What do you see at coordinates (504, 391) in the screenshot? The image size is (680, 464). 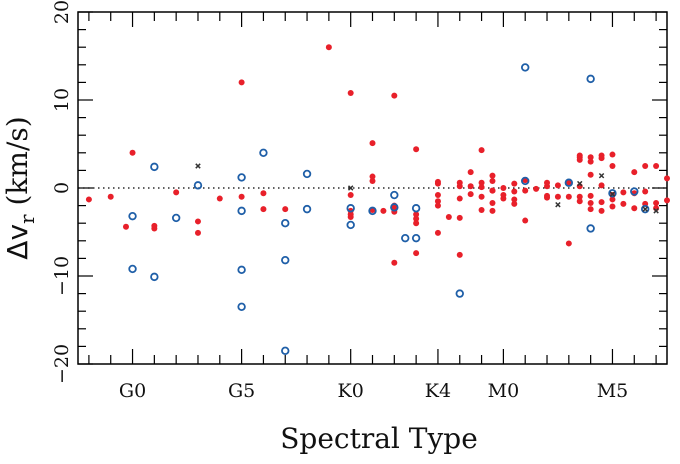 I see `x-tick-label: M0` at bounding box center [504, 391].